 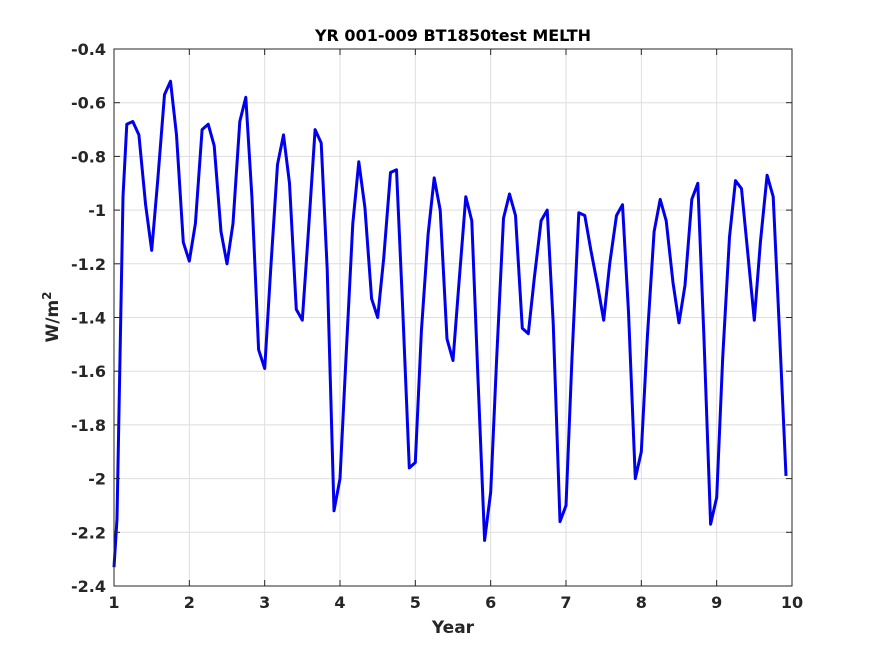 What do you see at coordinates (189, 602) in the screenshot?
I see `x-tick-label: 2` at bounding box center [189, 602].